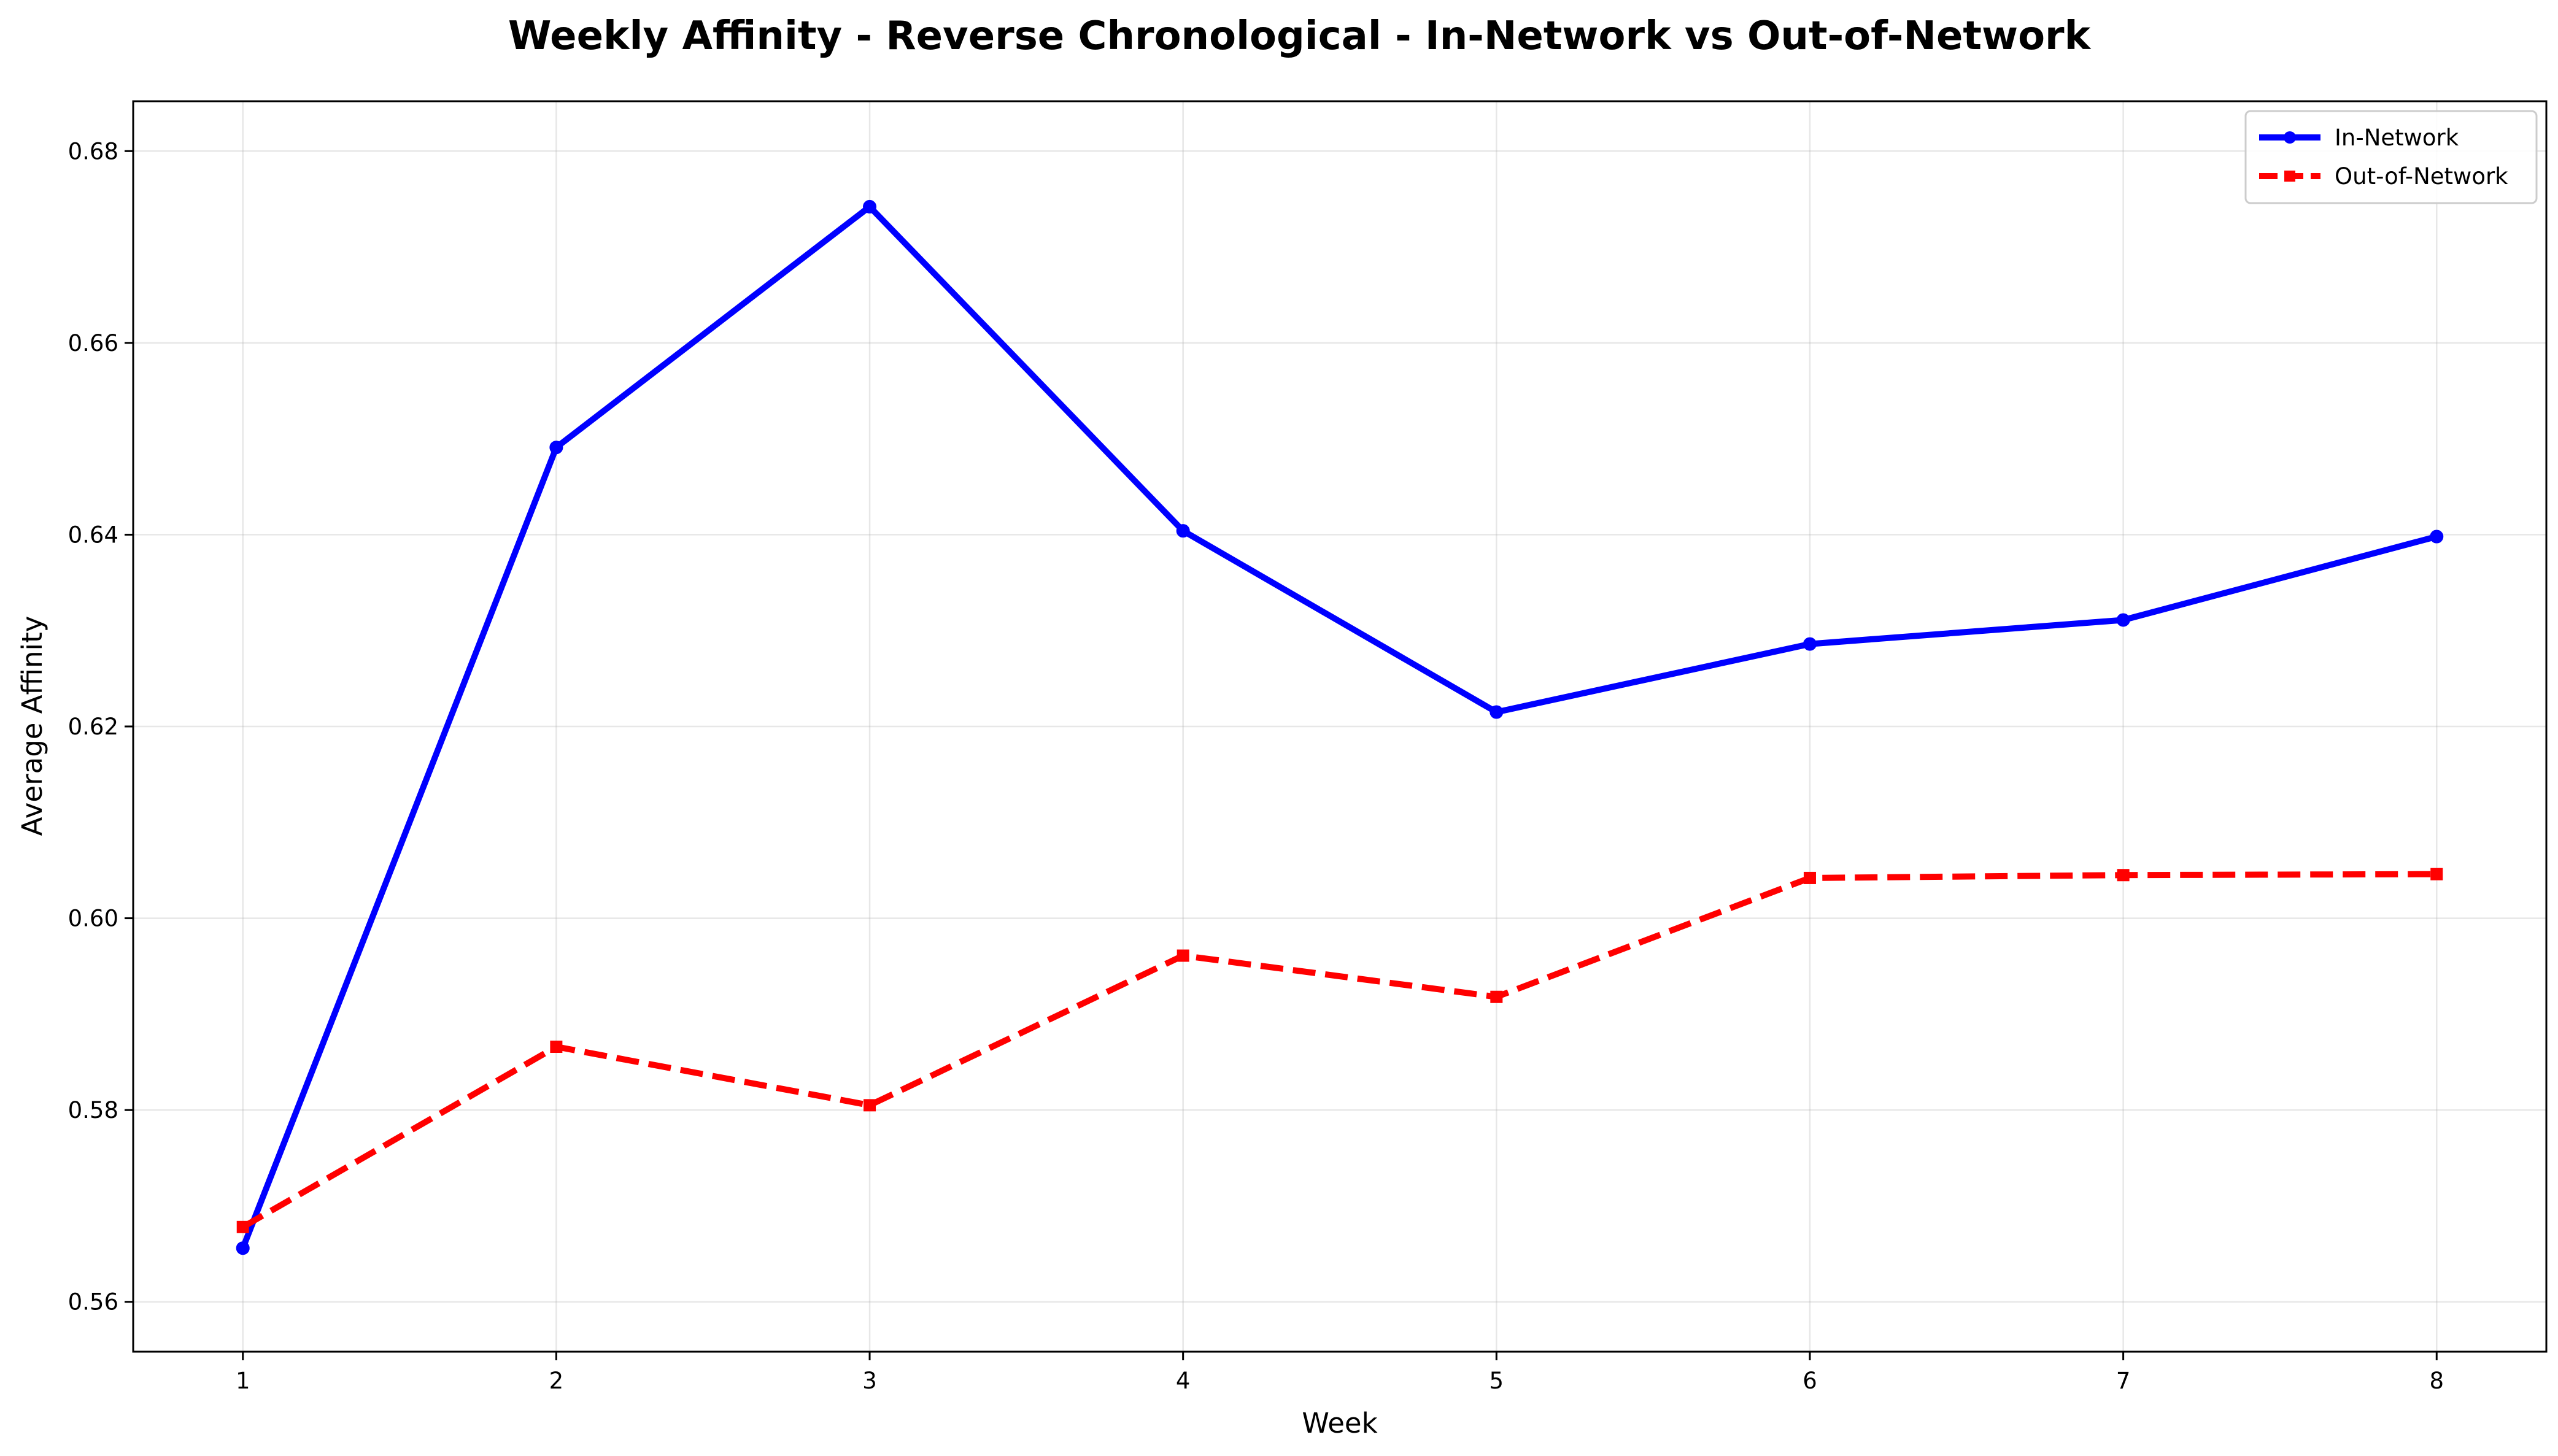  Describe the element at coordinates (93, 919) in the screenshot. I see `y-tick-label: 0.60` at that location.